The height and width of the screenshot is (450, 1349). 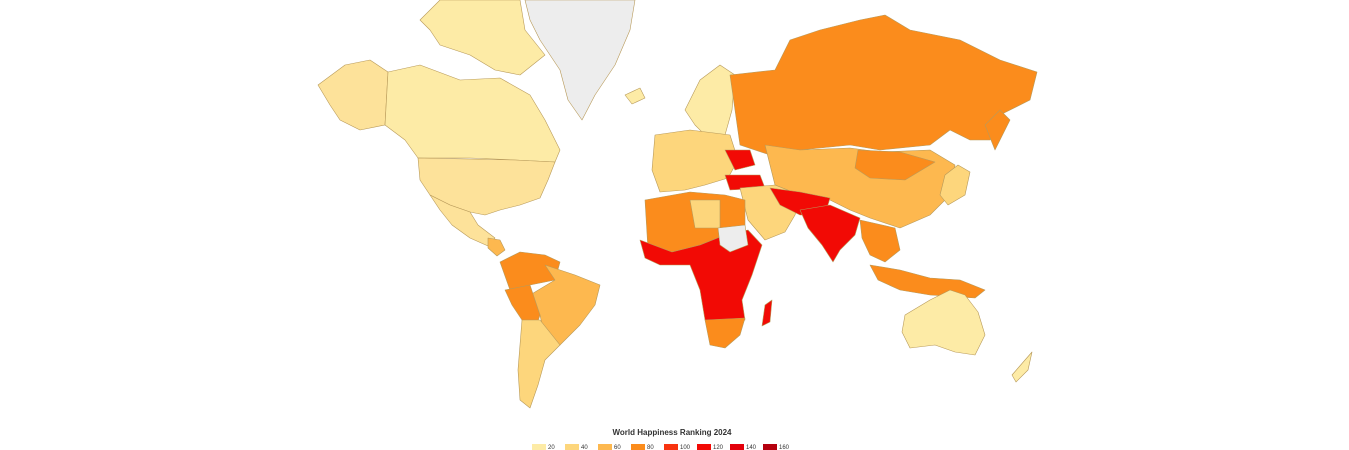 What do you see at coordinates (927, 281) in the screenshot?
I see `indonesia-philippines` at bounding box center [927, 281].